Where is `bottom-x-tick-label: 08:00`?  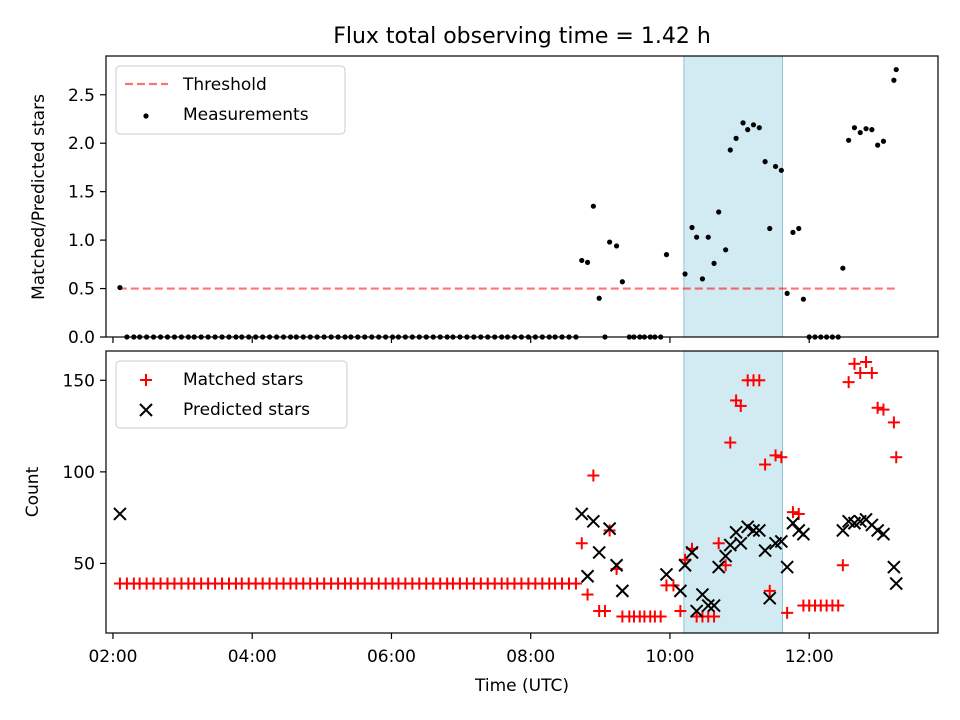 bottom-x-tick-label: 08:00 is located at coordinates (530, 657).